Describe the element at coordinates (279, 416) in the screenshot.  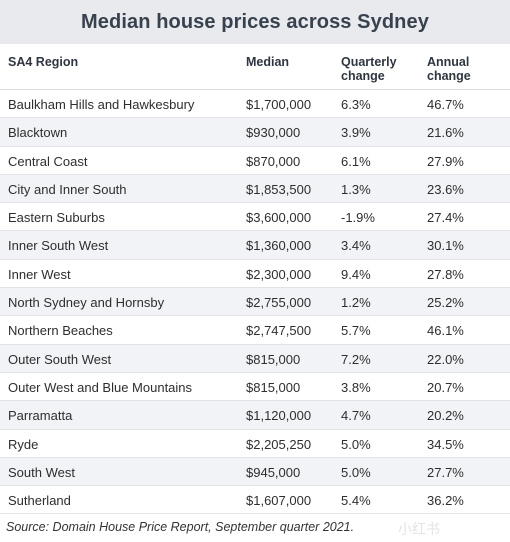
I see `cell-median: $1,120,000` at that location.